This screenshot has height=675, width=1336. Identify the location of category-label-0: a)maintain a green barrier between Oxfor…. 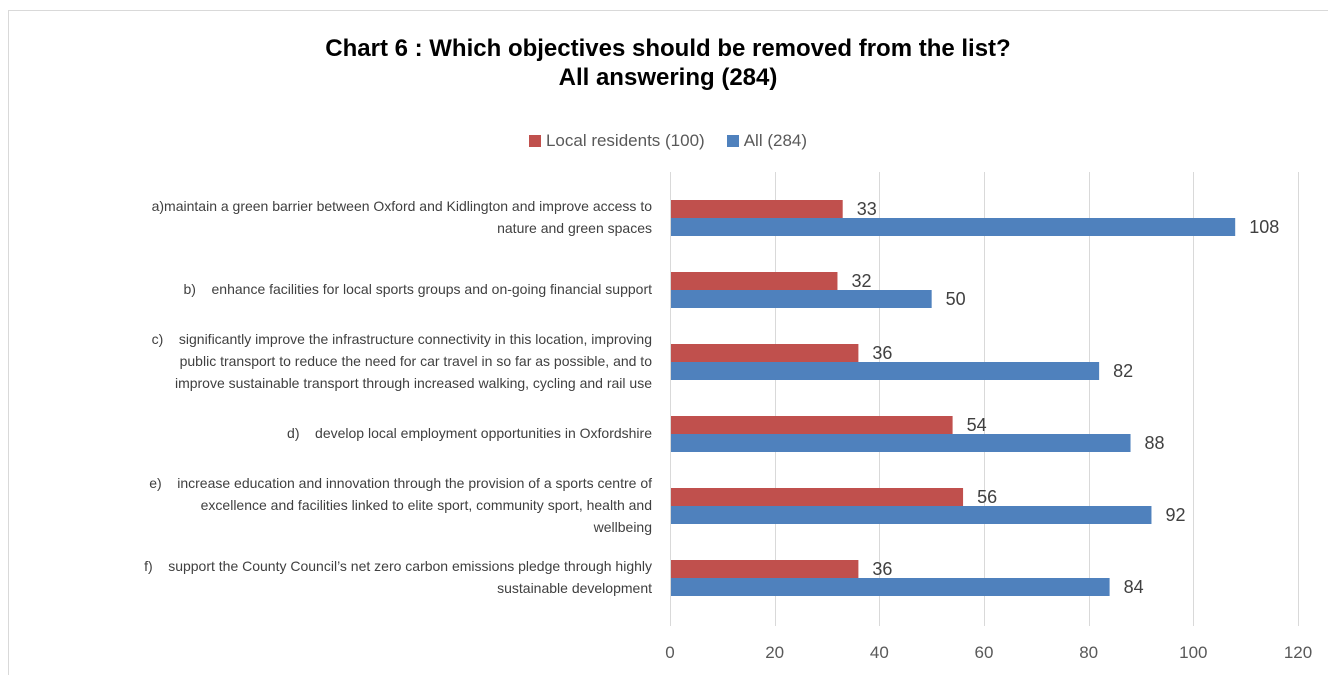
(326, 217).